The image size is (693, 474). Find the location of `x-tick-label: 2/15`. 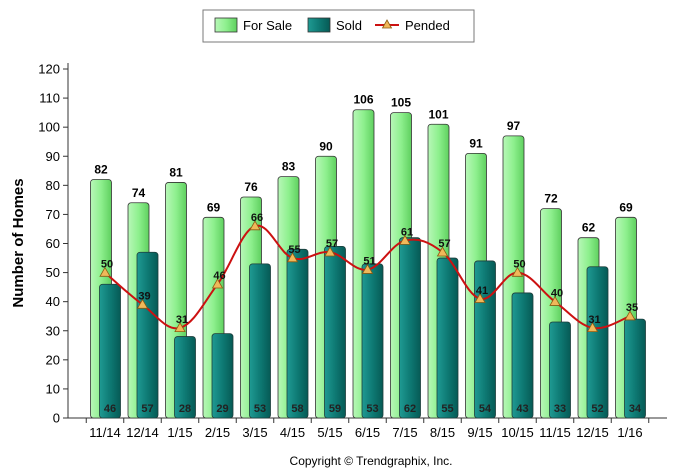

x-tick-label: 2/15 is located at coordinates (217, 432).